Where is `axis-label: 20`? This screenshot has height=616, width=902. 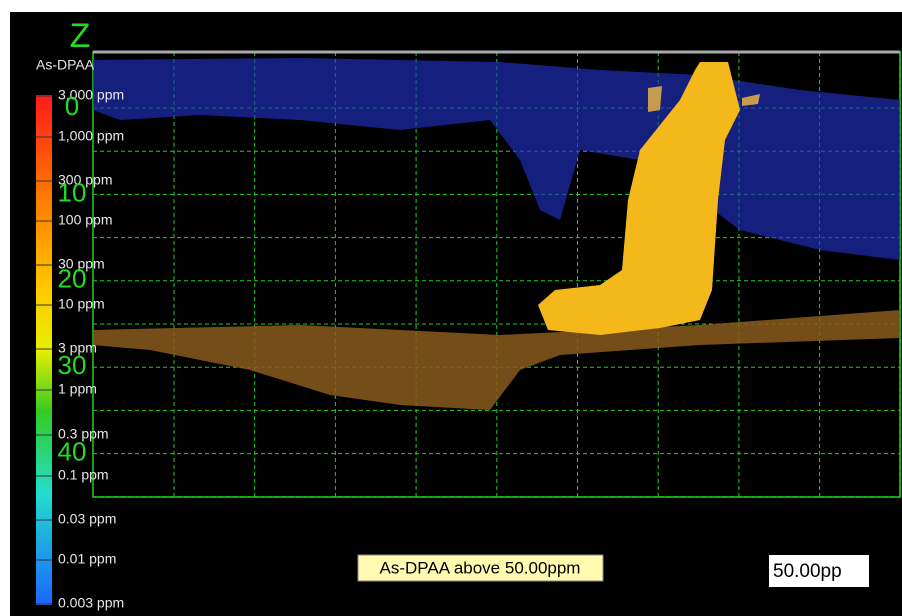
axis-label: 20 is located at coordinates (72, 279).